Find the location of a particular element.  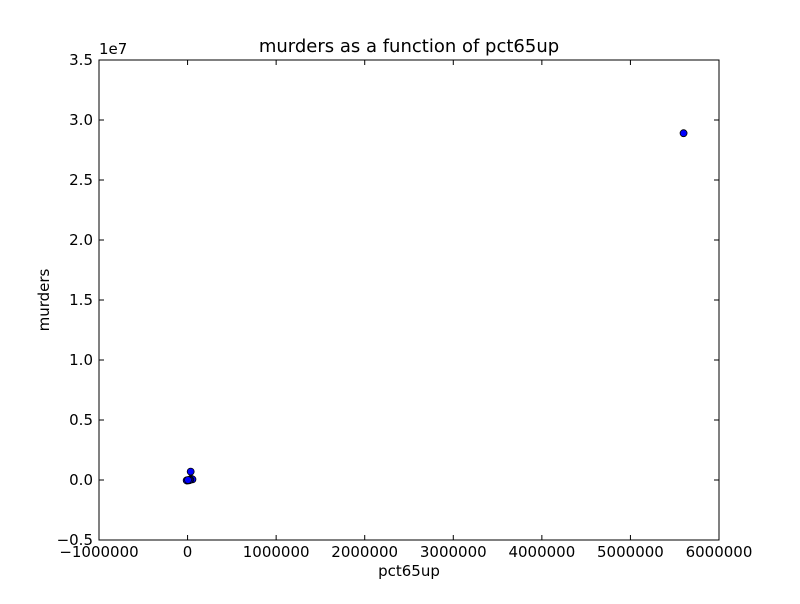

y-tick-label: 3.5 is located at coordinates (81, 60).